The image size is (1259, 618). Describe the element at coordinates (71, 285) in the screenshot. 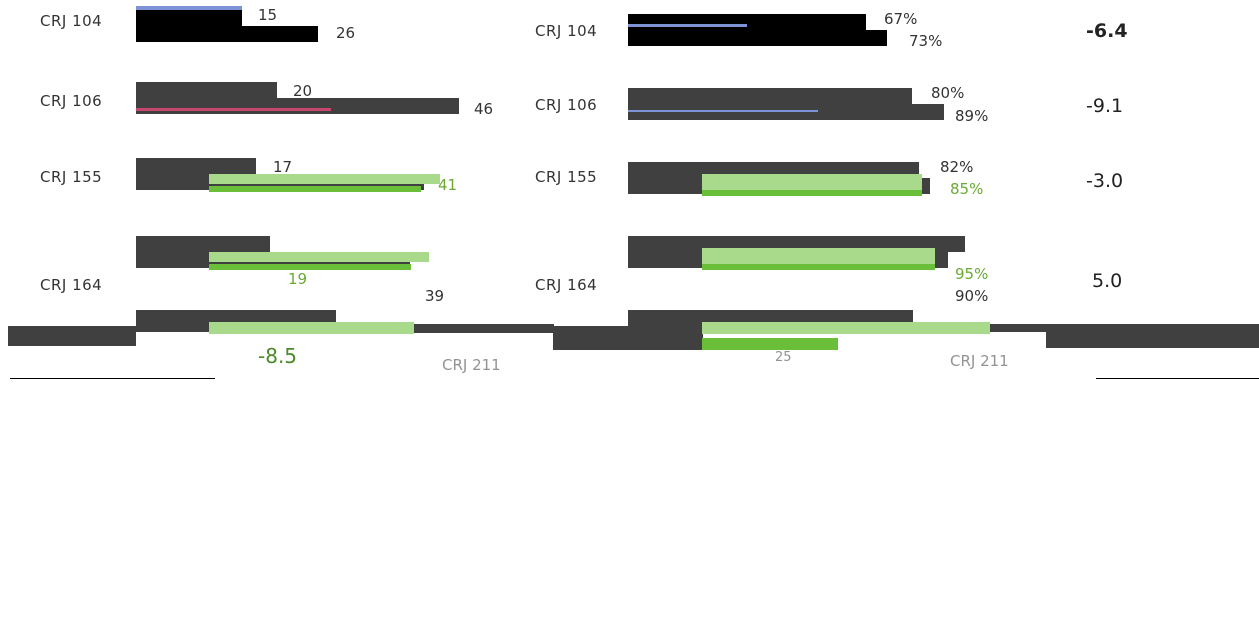

I see `row-label-crj164-left: CRJ 164` at that location.